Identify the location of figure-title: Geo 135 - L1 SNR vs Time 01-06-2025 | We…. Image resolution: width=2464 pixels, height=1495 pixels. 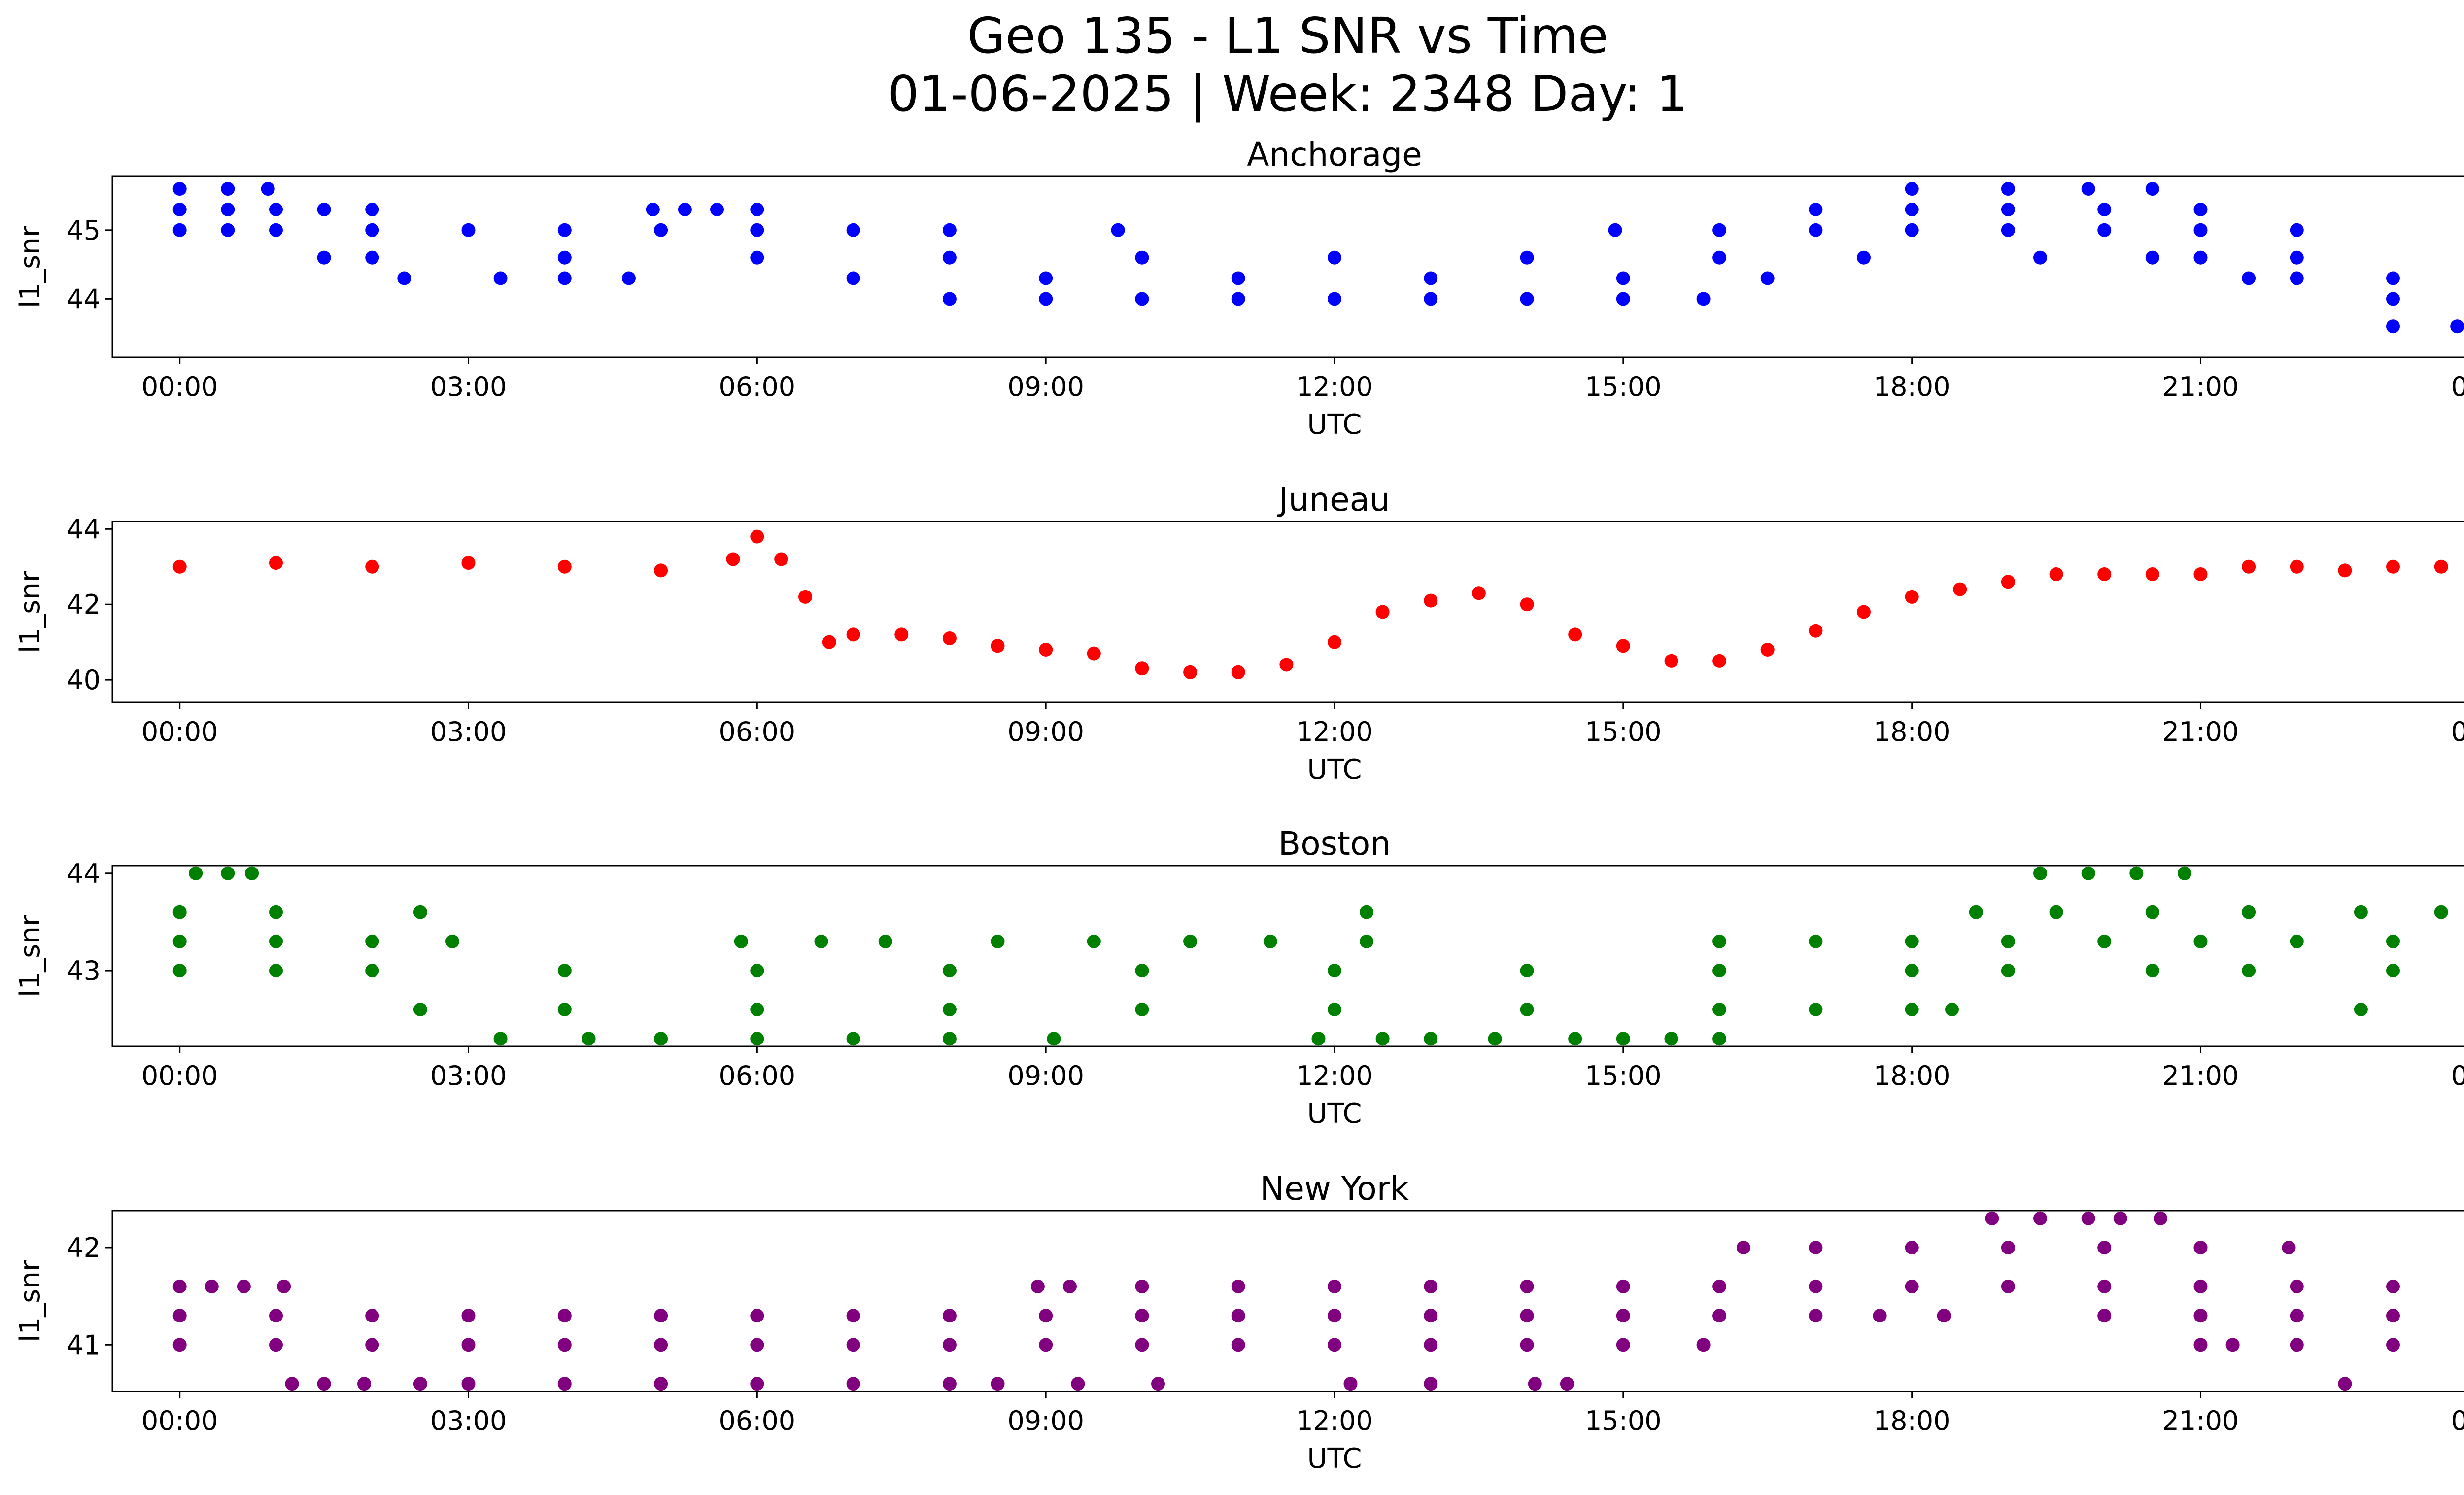
(1232, 65).